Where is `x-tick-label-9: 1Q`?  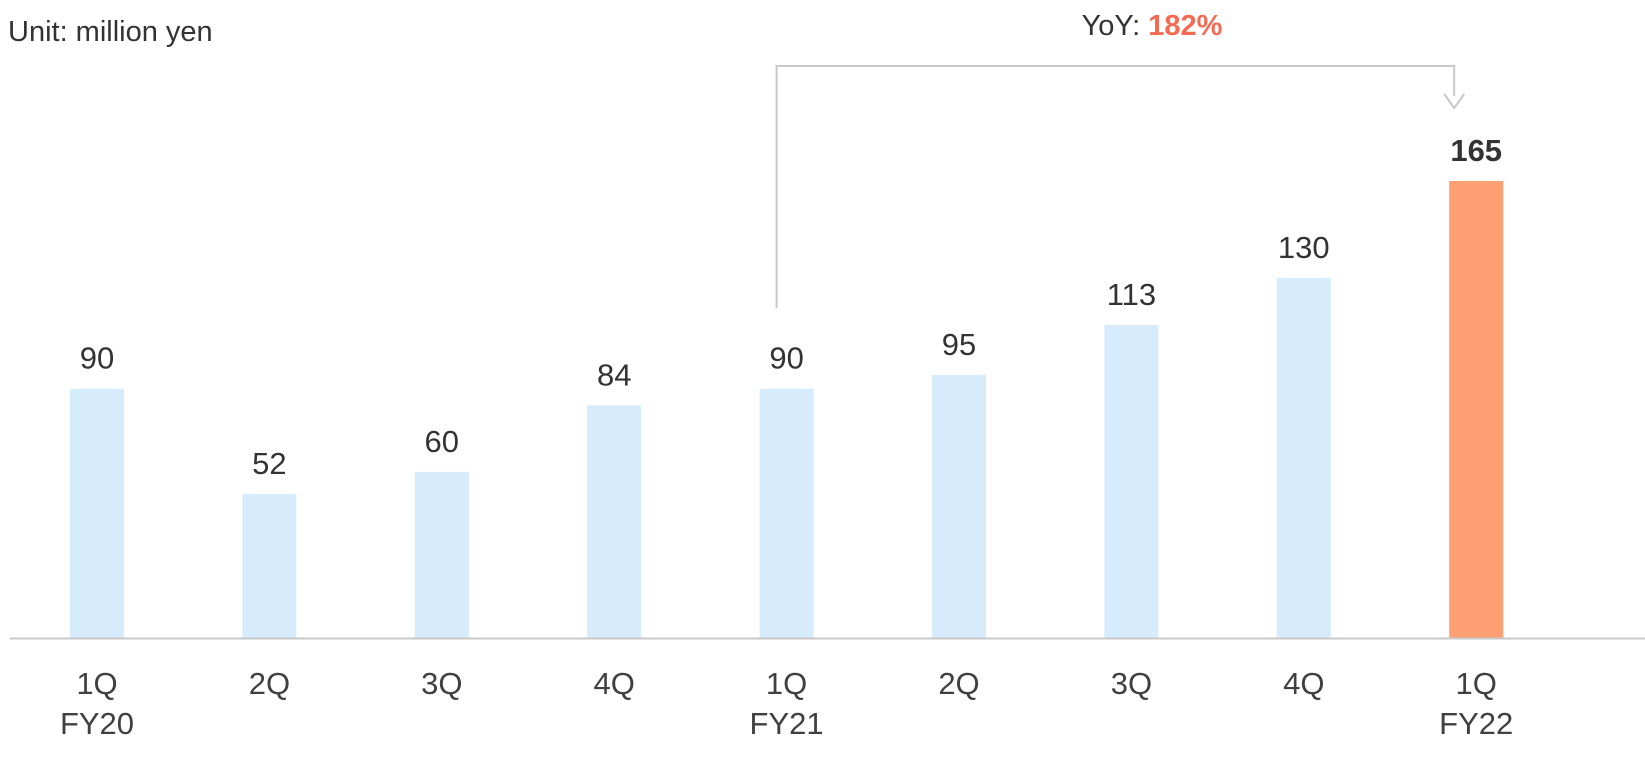 x-tick-label-9: 1Q is located at coordinates (1476, 683).